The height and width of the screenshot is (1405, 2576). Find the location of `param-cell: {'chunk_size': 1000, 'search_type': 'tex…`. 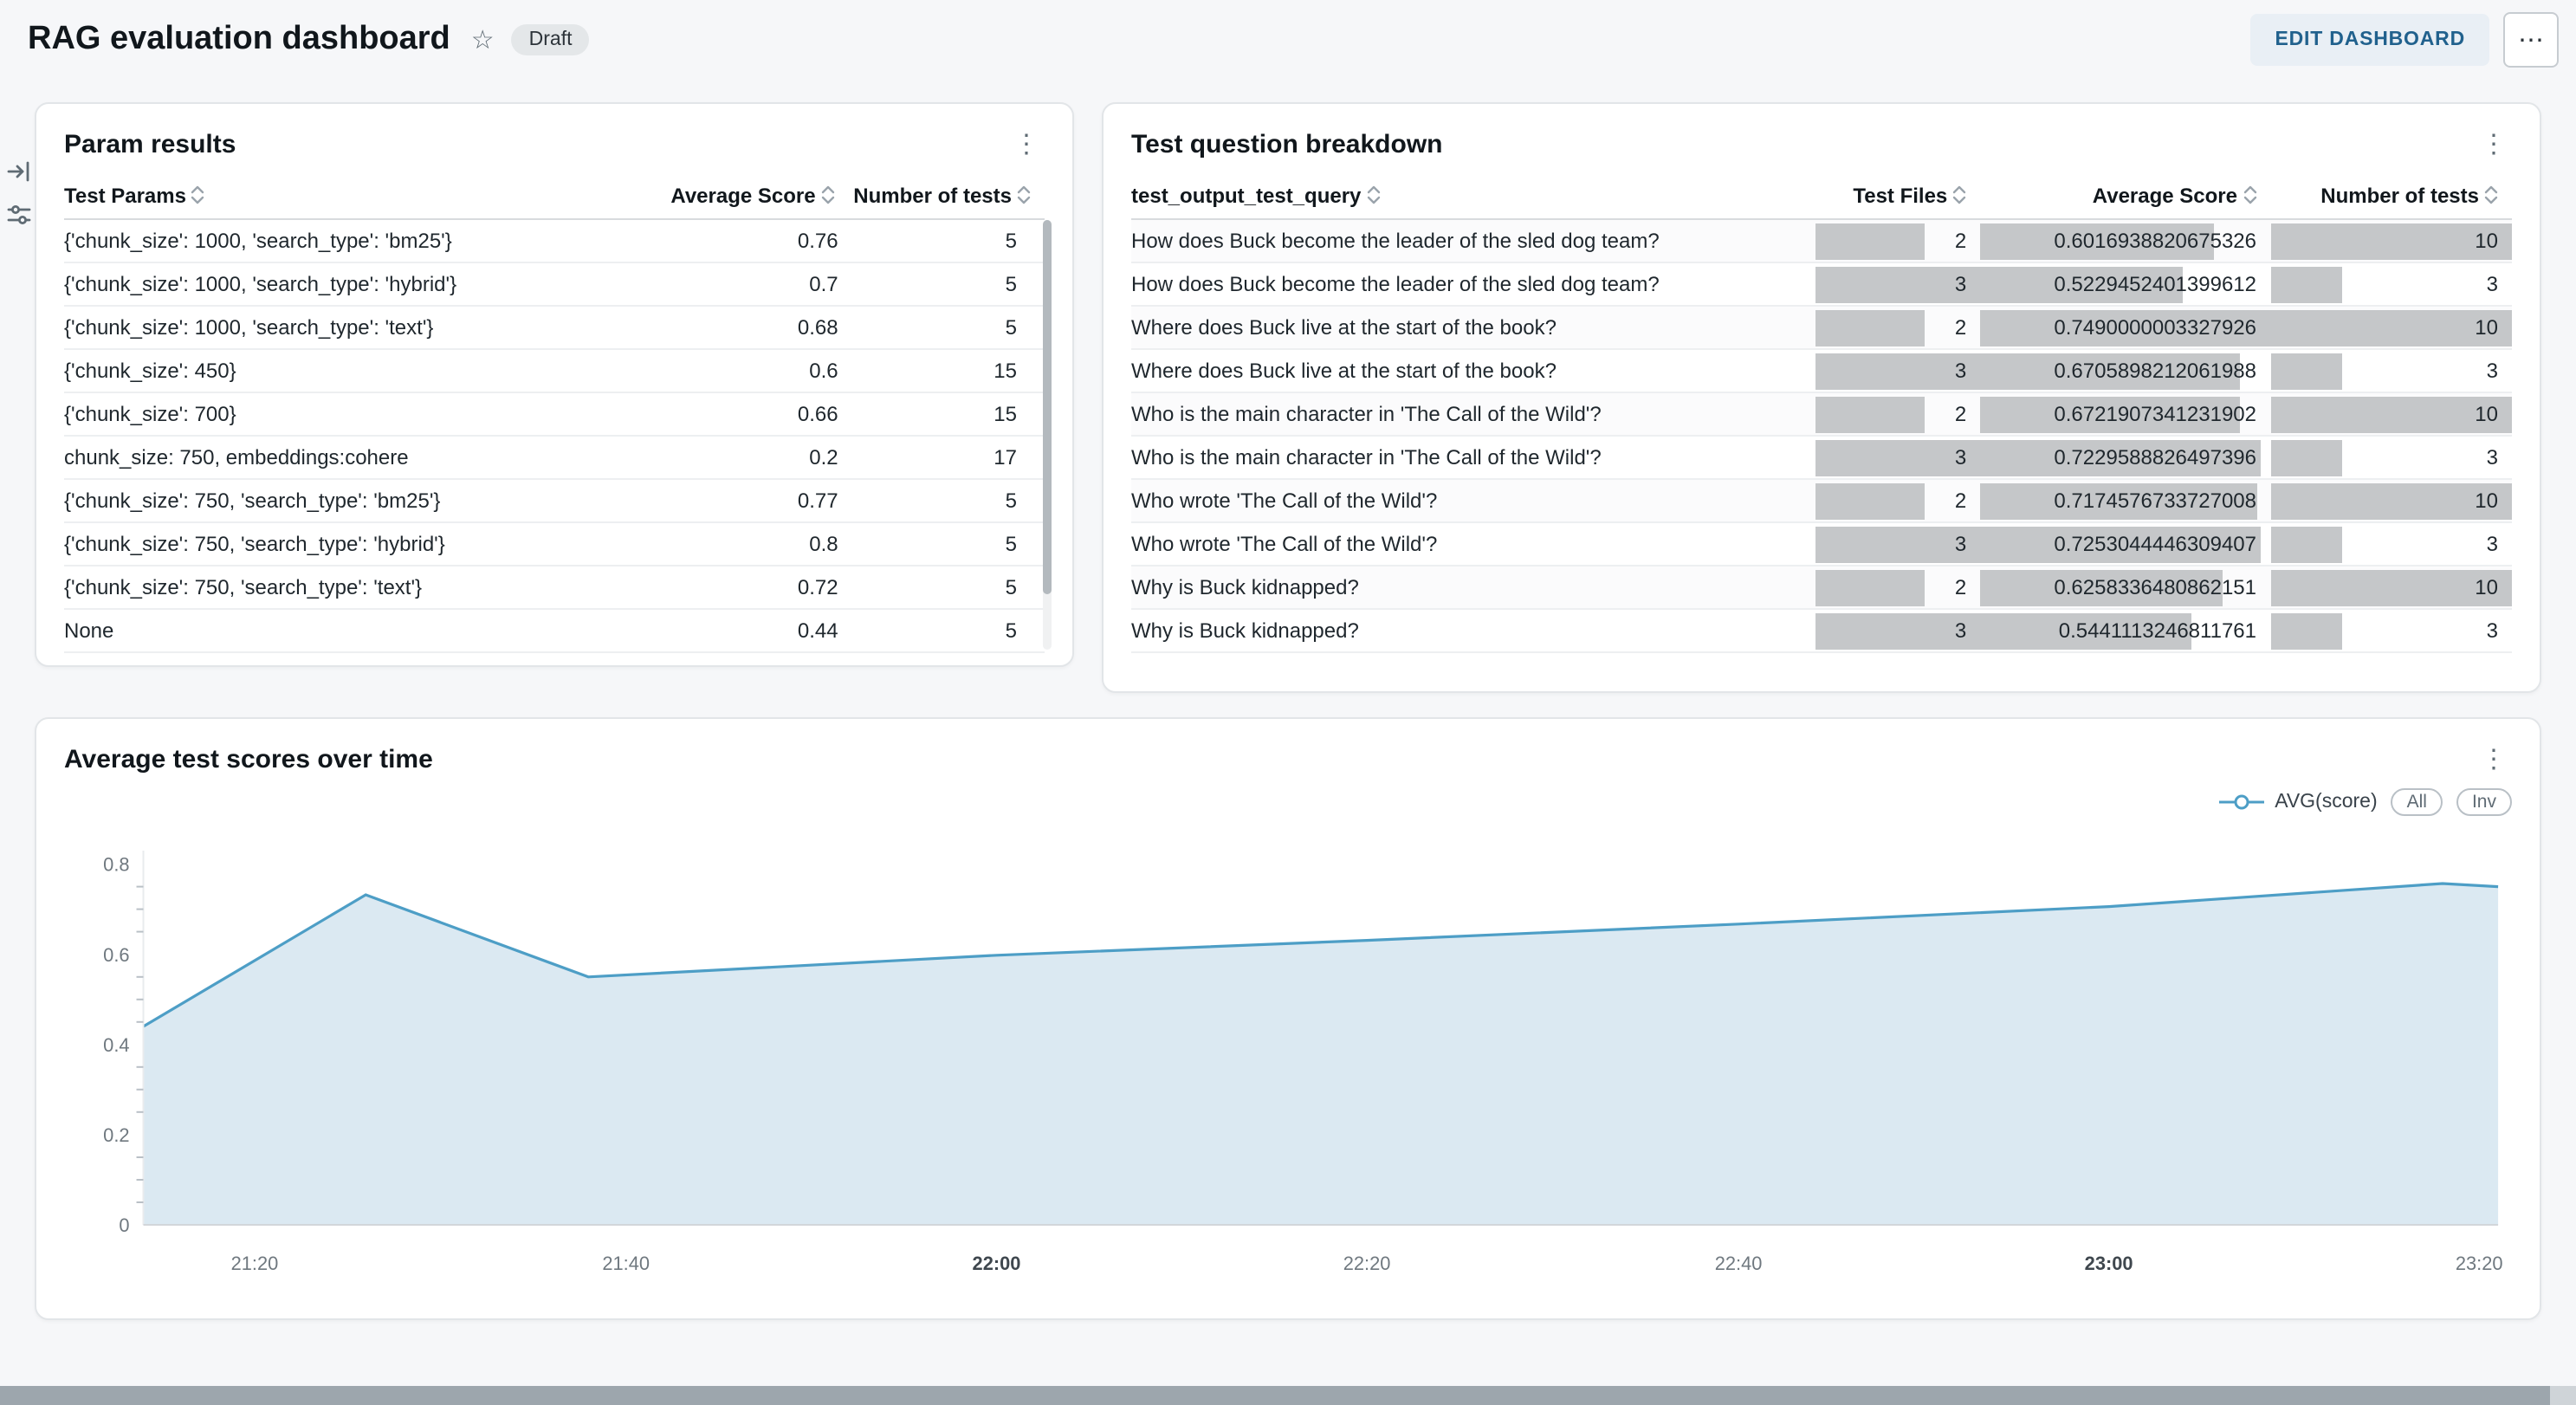

param-cell: {'chunk_size': 1000, 'search_type': 'tex… is located at coordinates (344, 328).